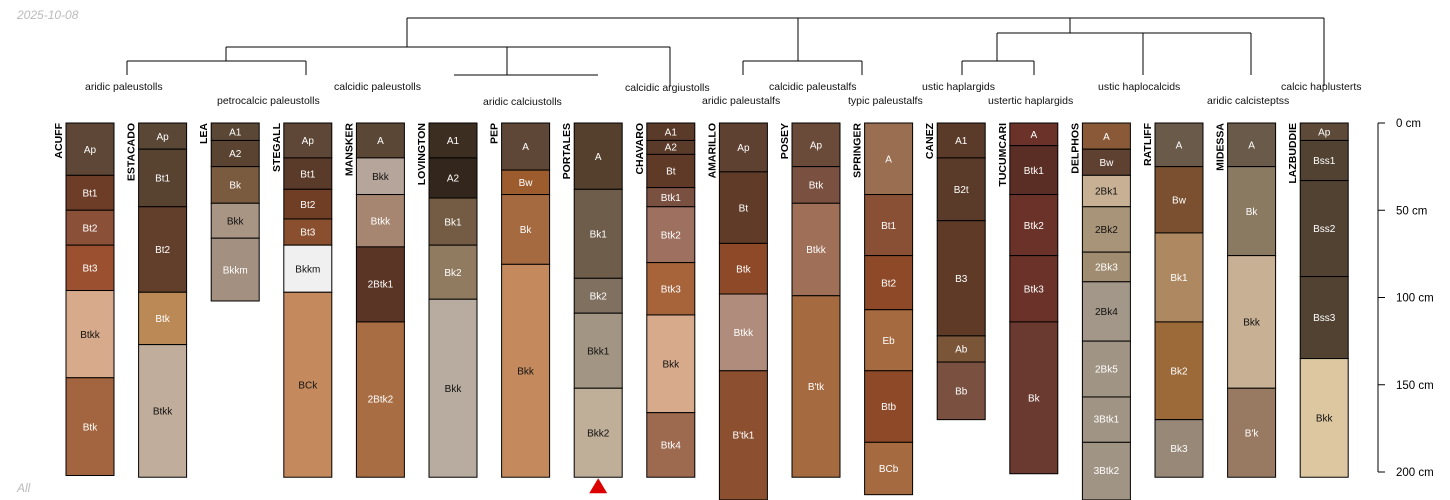 This screenshot has width=1450, height=500. I want to click on taxon-label: calcidic paleustalfs, so click(813, 87).